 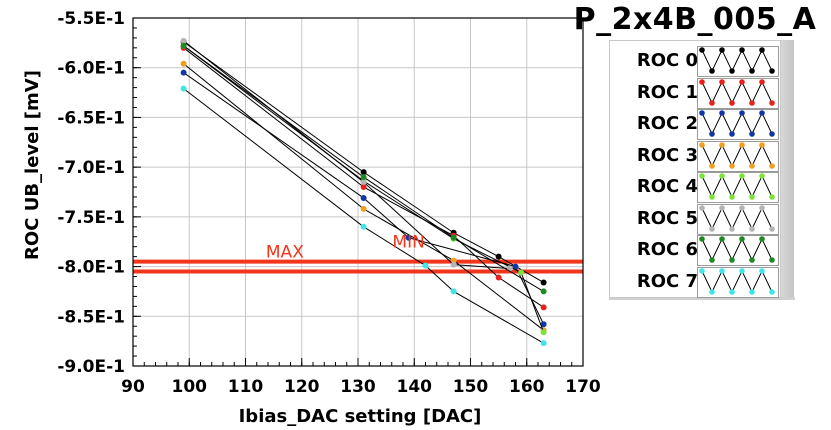 What do you see at coordinates (358, 387) in the screenshot?
I see `x-tick-label: 130` at bounding box center [358, 387].